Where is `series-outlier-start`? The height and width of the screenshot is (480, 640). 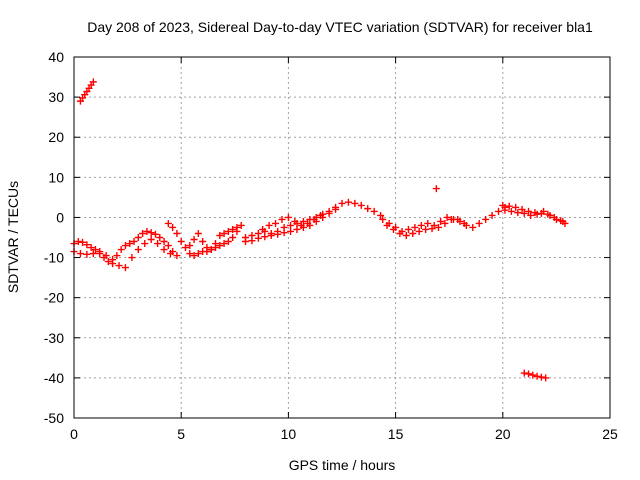 series-outlier-start is located at coordinates (86, 91).